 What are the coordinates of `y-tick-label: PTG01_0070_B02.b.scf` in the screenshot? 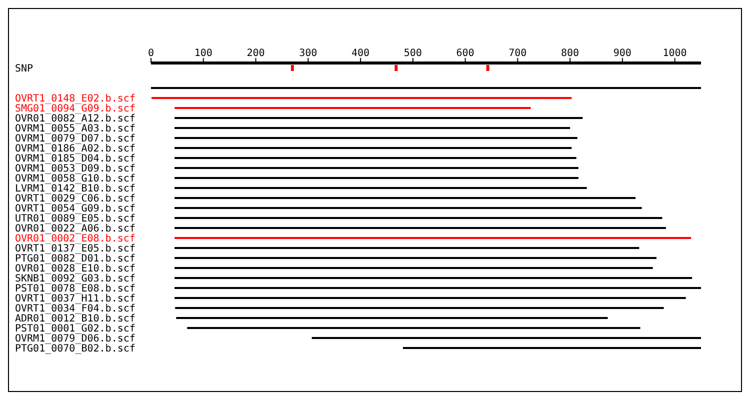 It's located at (75, 349).